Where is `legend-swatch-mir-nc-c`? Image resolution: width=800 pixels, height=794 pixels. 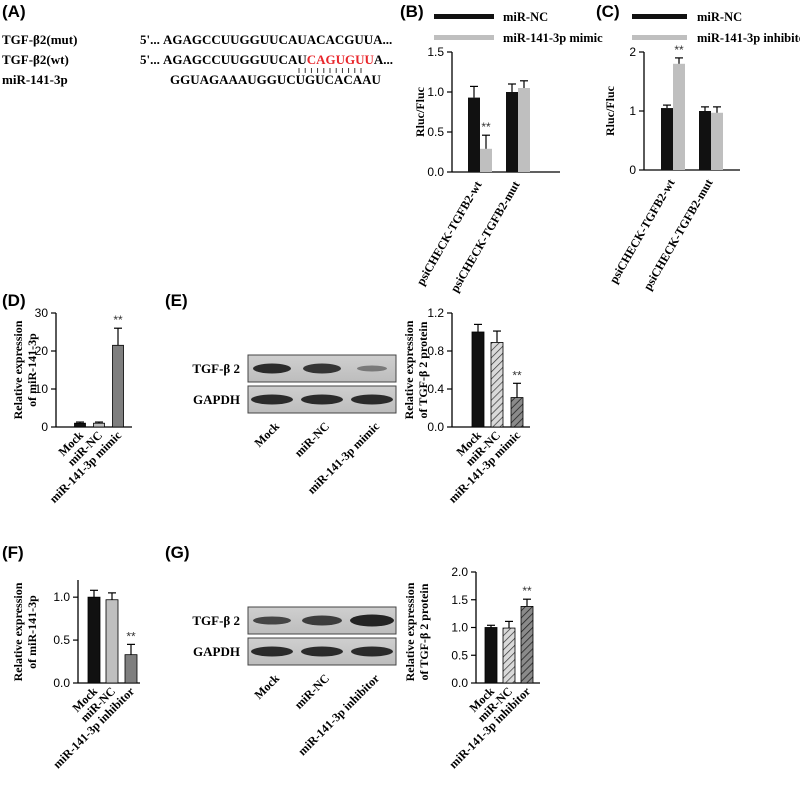
legend-swatch-mir-nc-c is located at coordinates (659, 16).